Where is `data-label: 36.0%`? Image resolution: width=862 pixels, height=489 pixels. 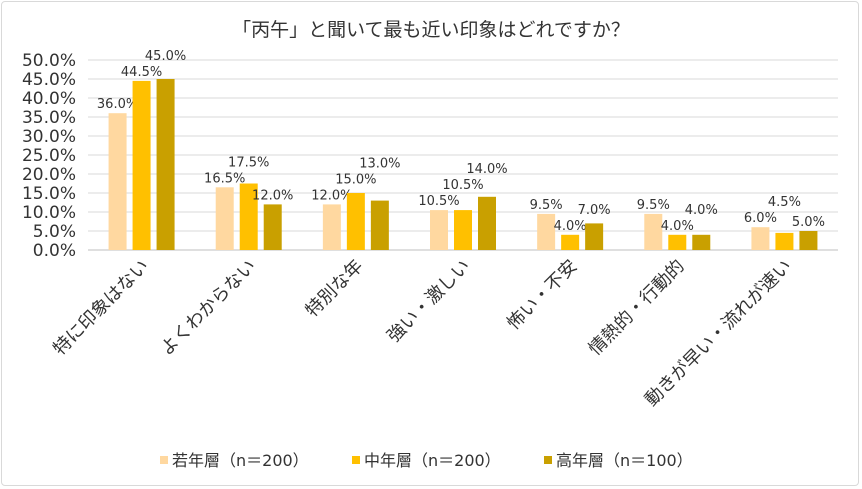
data-label: 36.0% is located at coordinates (117, 104).